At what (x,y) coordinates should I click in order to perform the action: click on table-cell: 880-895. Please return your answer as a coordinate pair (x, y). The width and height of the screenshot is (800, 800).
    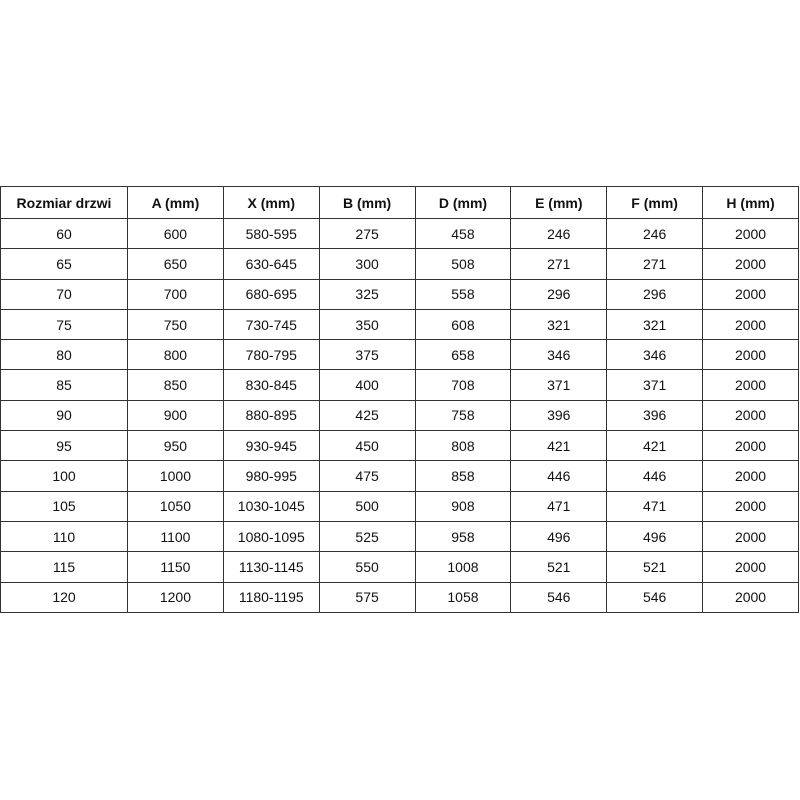
    Looking at the image, I should click on (271, 415).